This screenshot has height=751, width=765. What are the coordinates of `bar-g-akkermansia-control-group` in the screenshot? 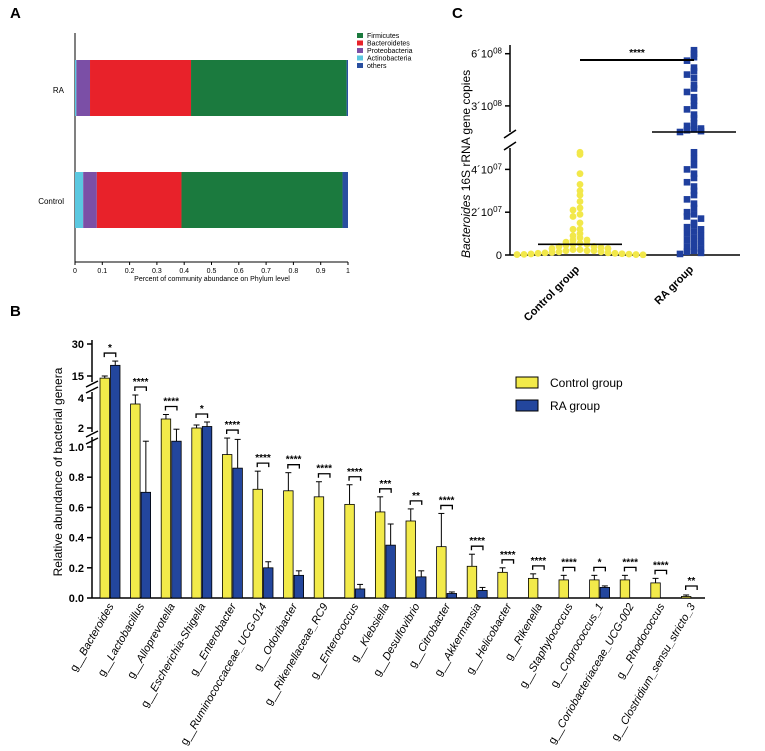 It's located at (472, 582).